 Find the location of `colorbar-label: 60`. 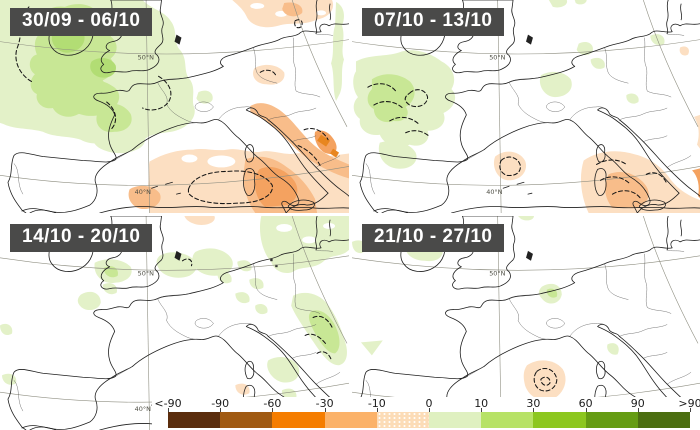

colorbar-label: 60 is located at coordinates (585, 403).